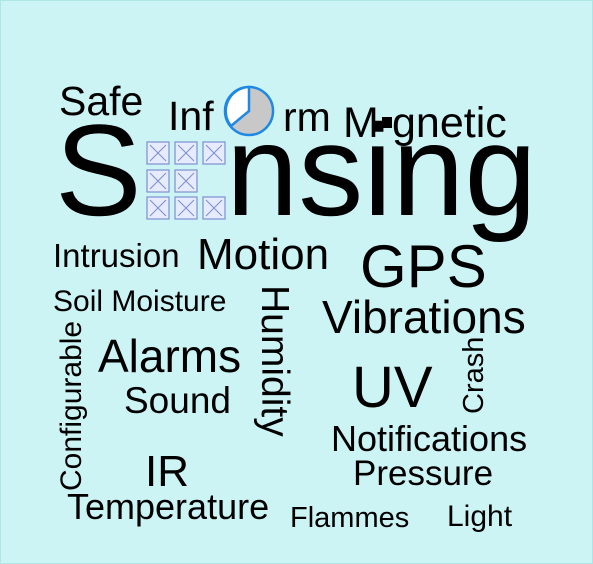 This screenshot has height=564, width=593. What do you see at coordinates (116, 255) in the screenshot?
I see `word-intrusion: Intrusion` at bounding box center [116, 255].